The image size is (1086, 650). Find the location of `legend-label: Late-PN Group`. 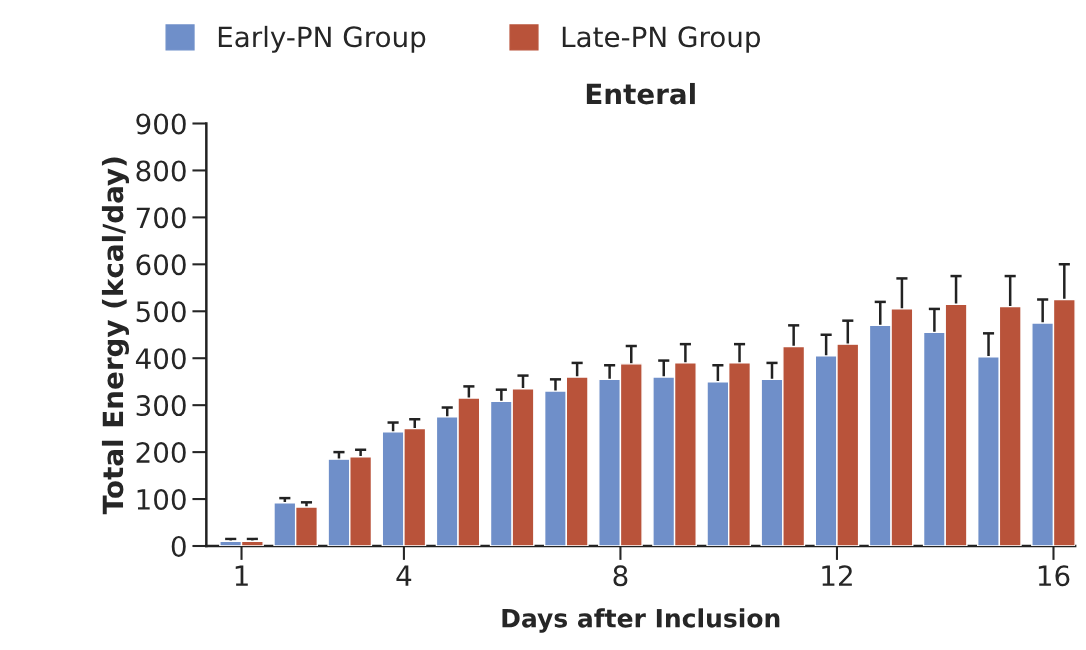

legend-label: Late-PN Group is located at coordinates (661, 39).